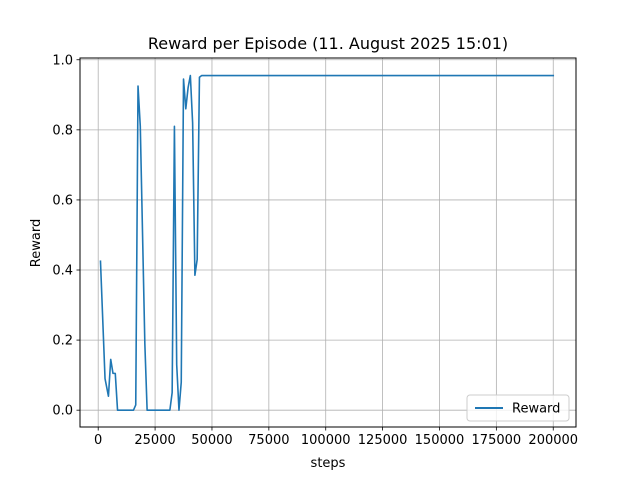 The width and height of the screenshot is (640, 480). Describe the element at coordinates (62, 271) in the screenshot. I see `y-tick-label: 0.4` at that location.